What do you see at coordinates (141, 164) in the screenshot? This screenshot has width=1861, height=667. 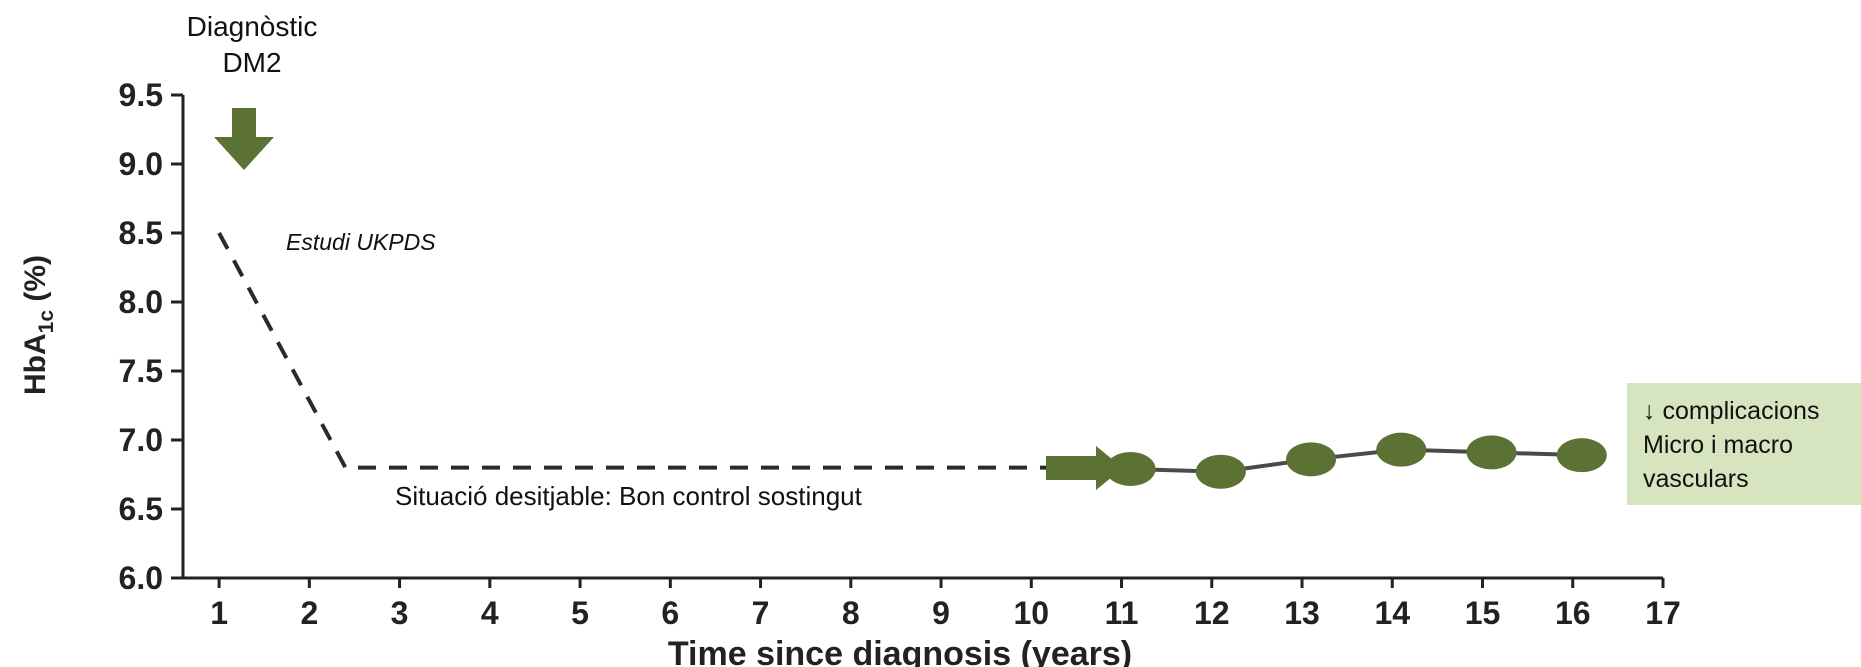 I see `y-tick-label: 9.0` at bounding box center [141, 164].